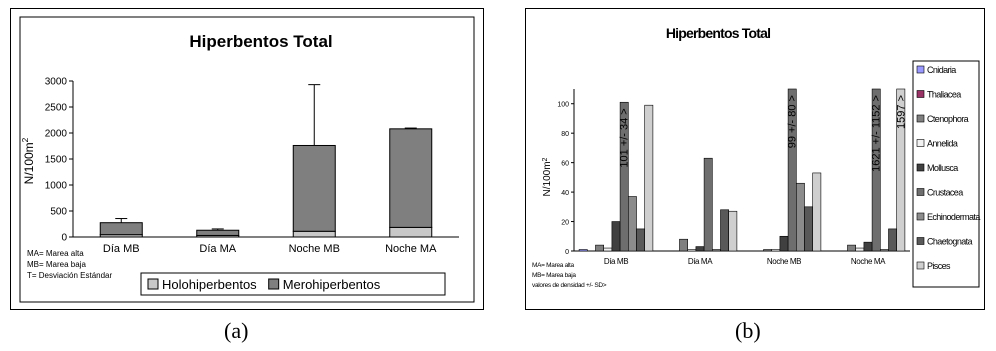 The image size is (996, 351). Describe the element at coordinates (209, 284) in the screenshot. I see `legend-label: Holohiperbentos` at that location.